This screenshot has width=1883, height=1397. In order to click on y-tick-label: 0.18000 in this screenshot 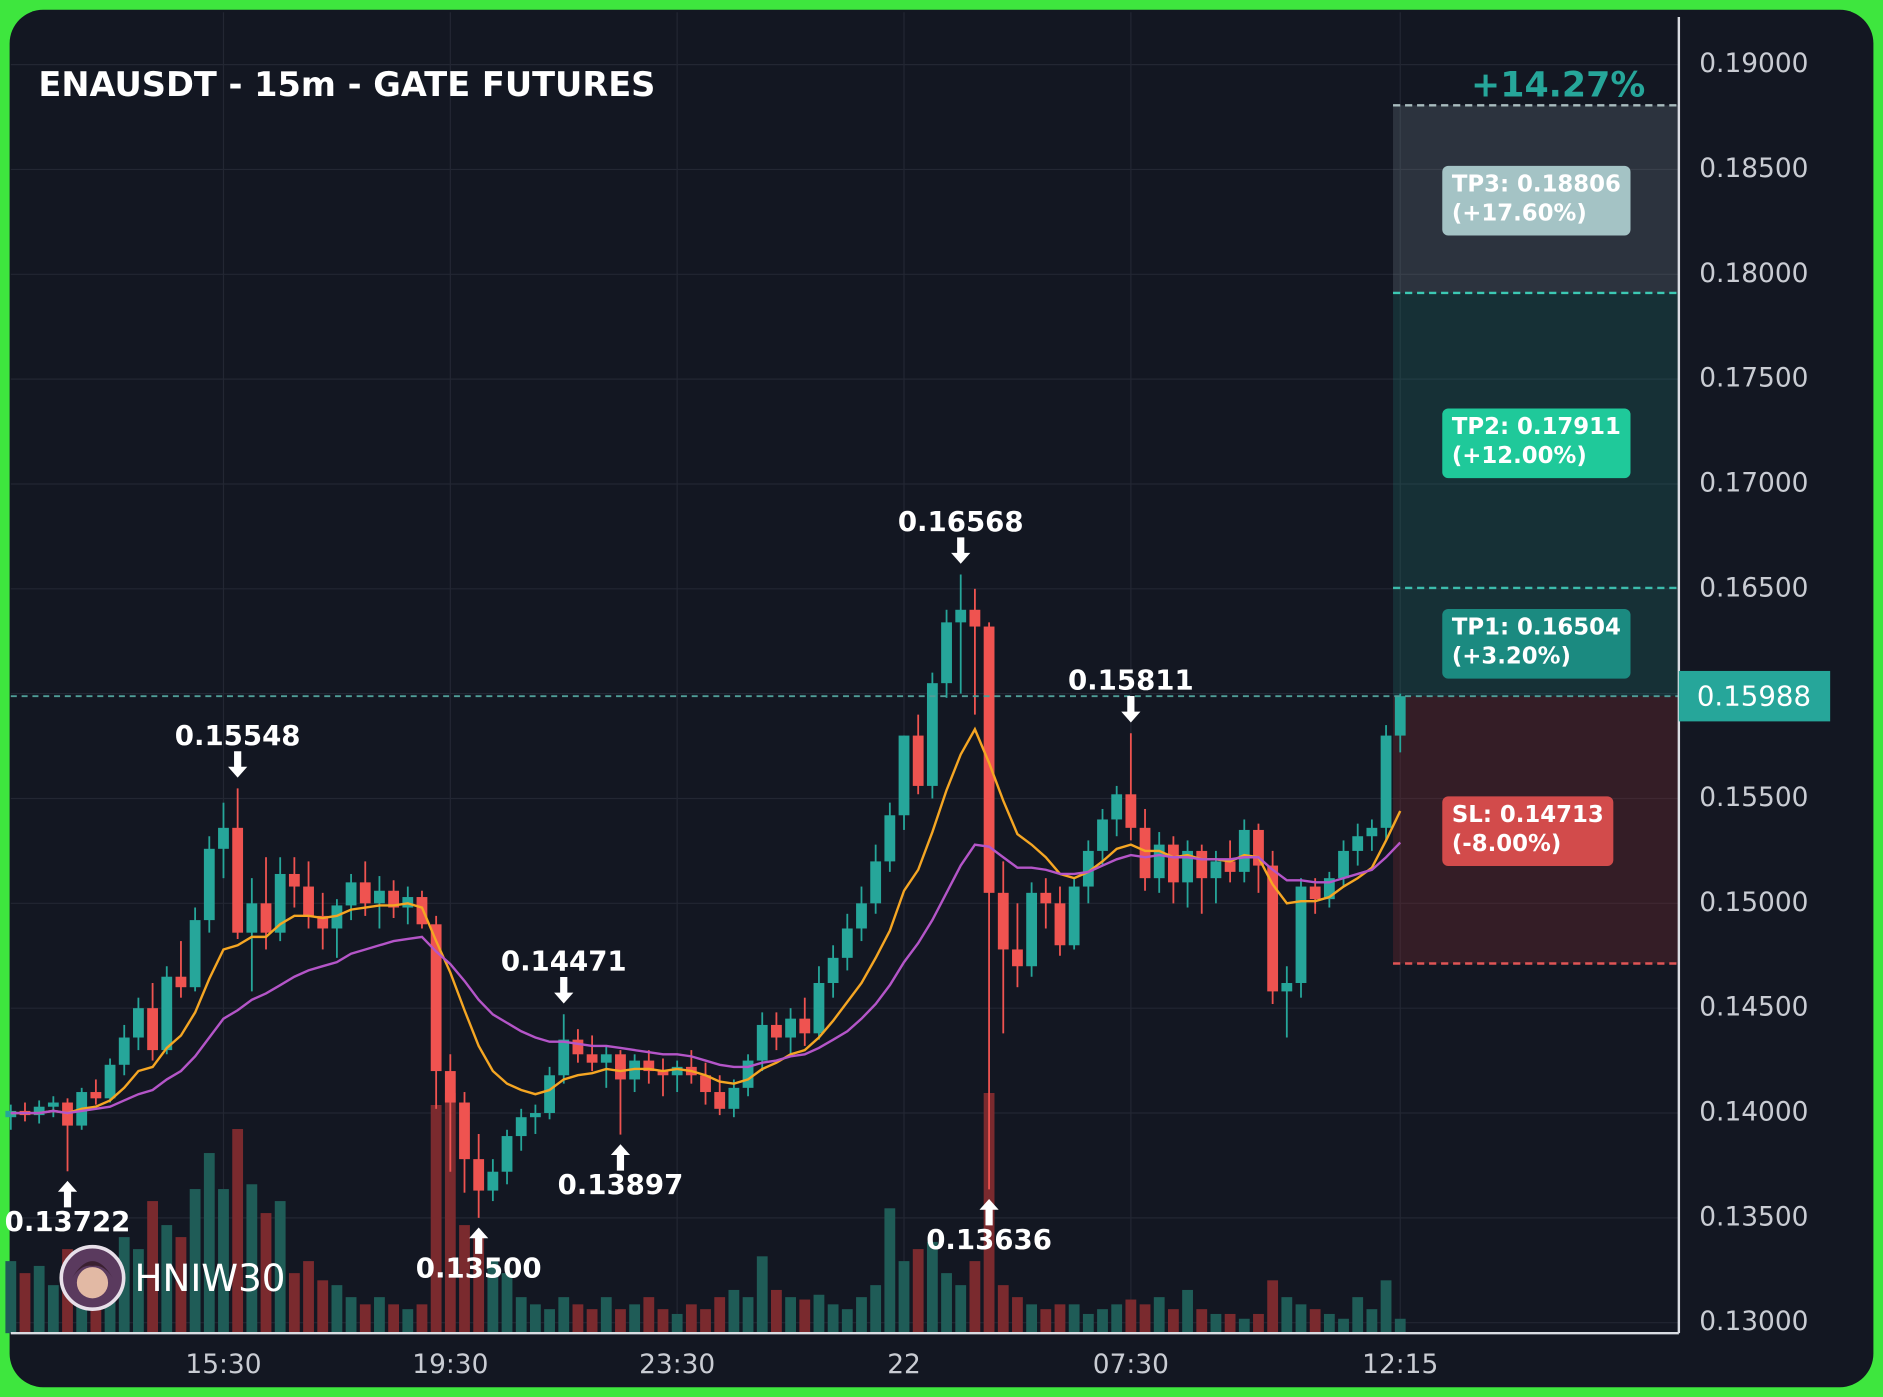, I will do `click(1753, 273)`.